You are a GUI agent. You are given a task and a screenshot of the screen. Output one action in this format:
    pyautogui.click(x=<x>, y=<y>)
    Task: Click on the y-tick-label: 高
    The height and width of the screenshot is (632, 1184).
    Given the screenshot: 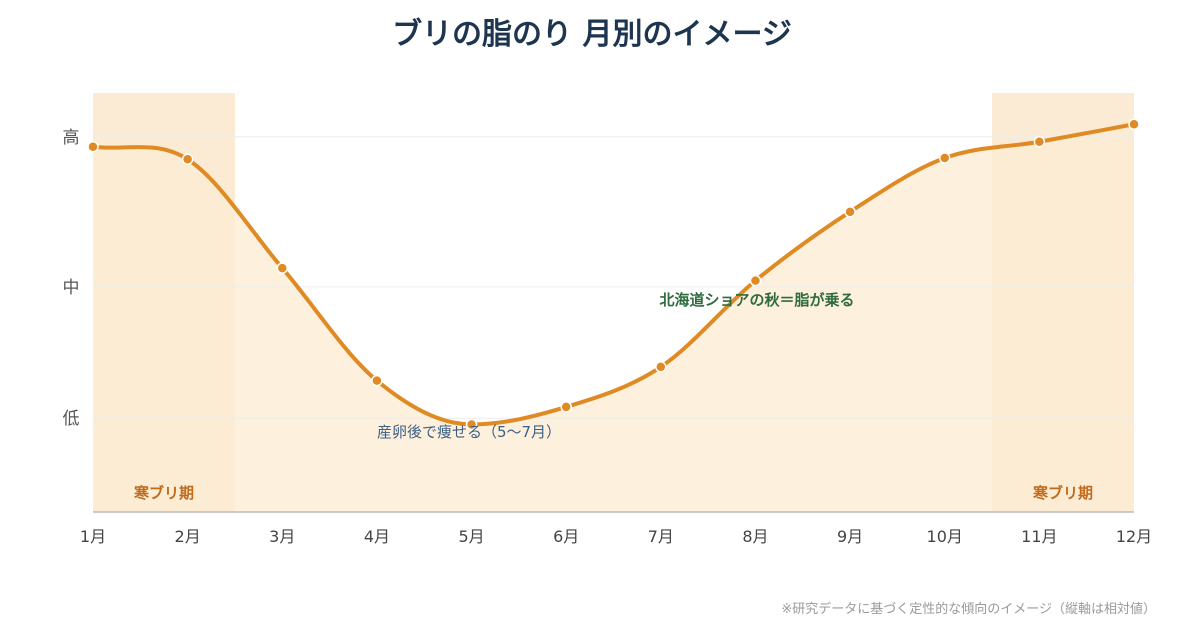 What is the action you would take?
    pyautogui.click(x=71, y=138)
    